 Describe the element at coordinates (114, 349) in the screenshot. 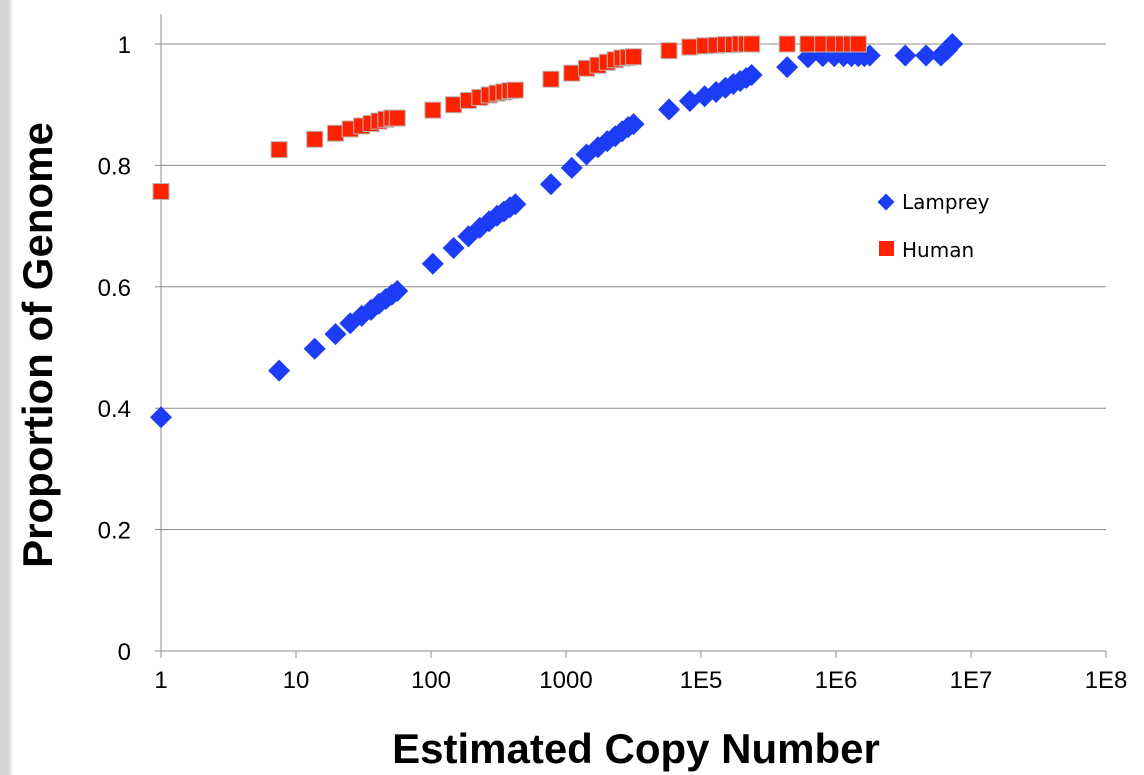

I see `y-tick-labels: 0 0.2 0.4 0.6 0.8 1` at that location.